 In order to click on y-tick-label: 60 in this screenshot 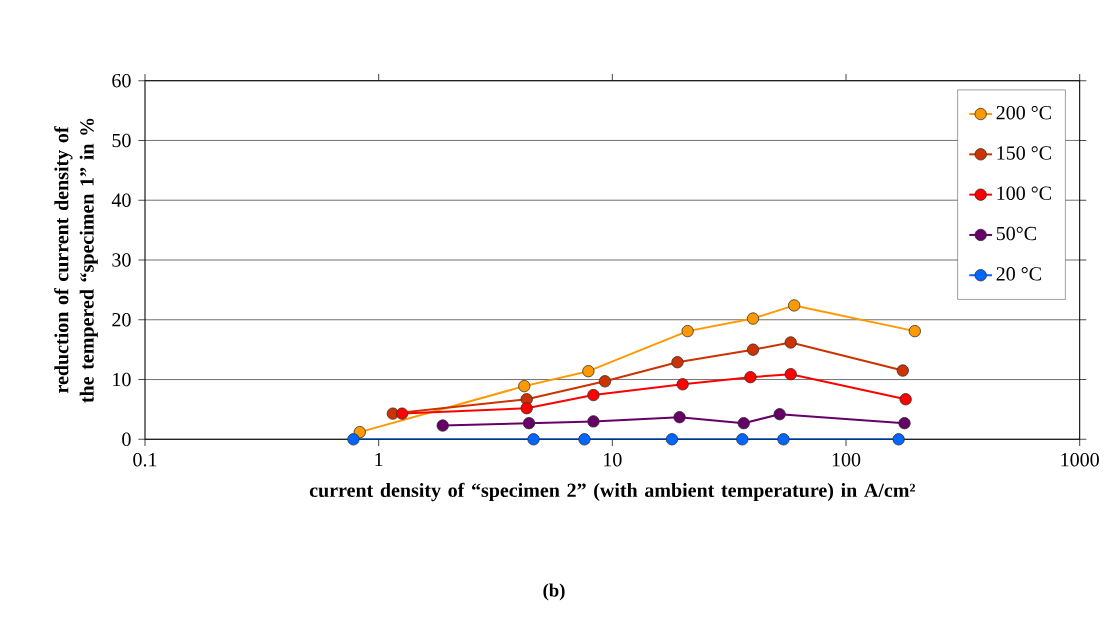, I will do `click(121, 80)`.